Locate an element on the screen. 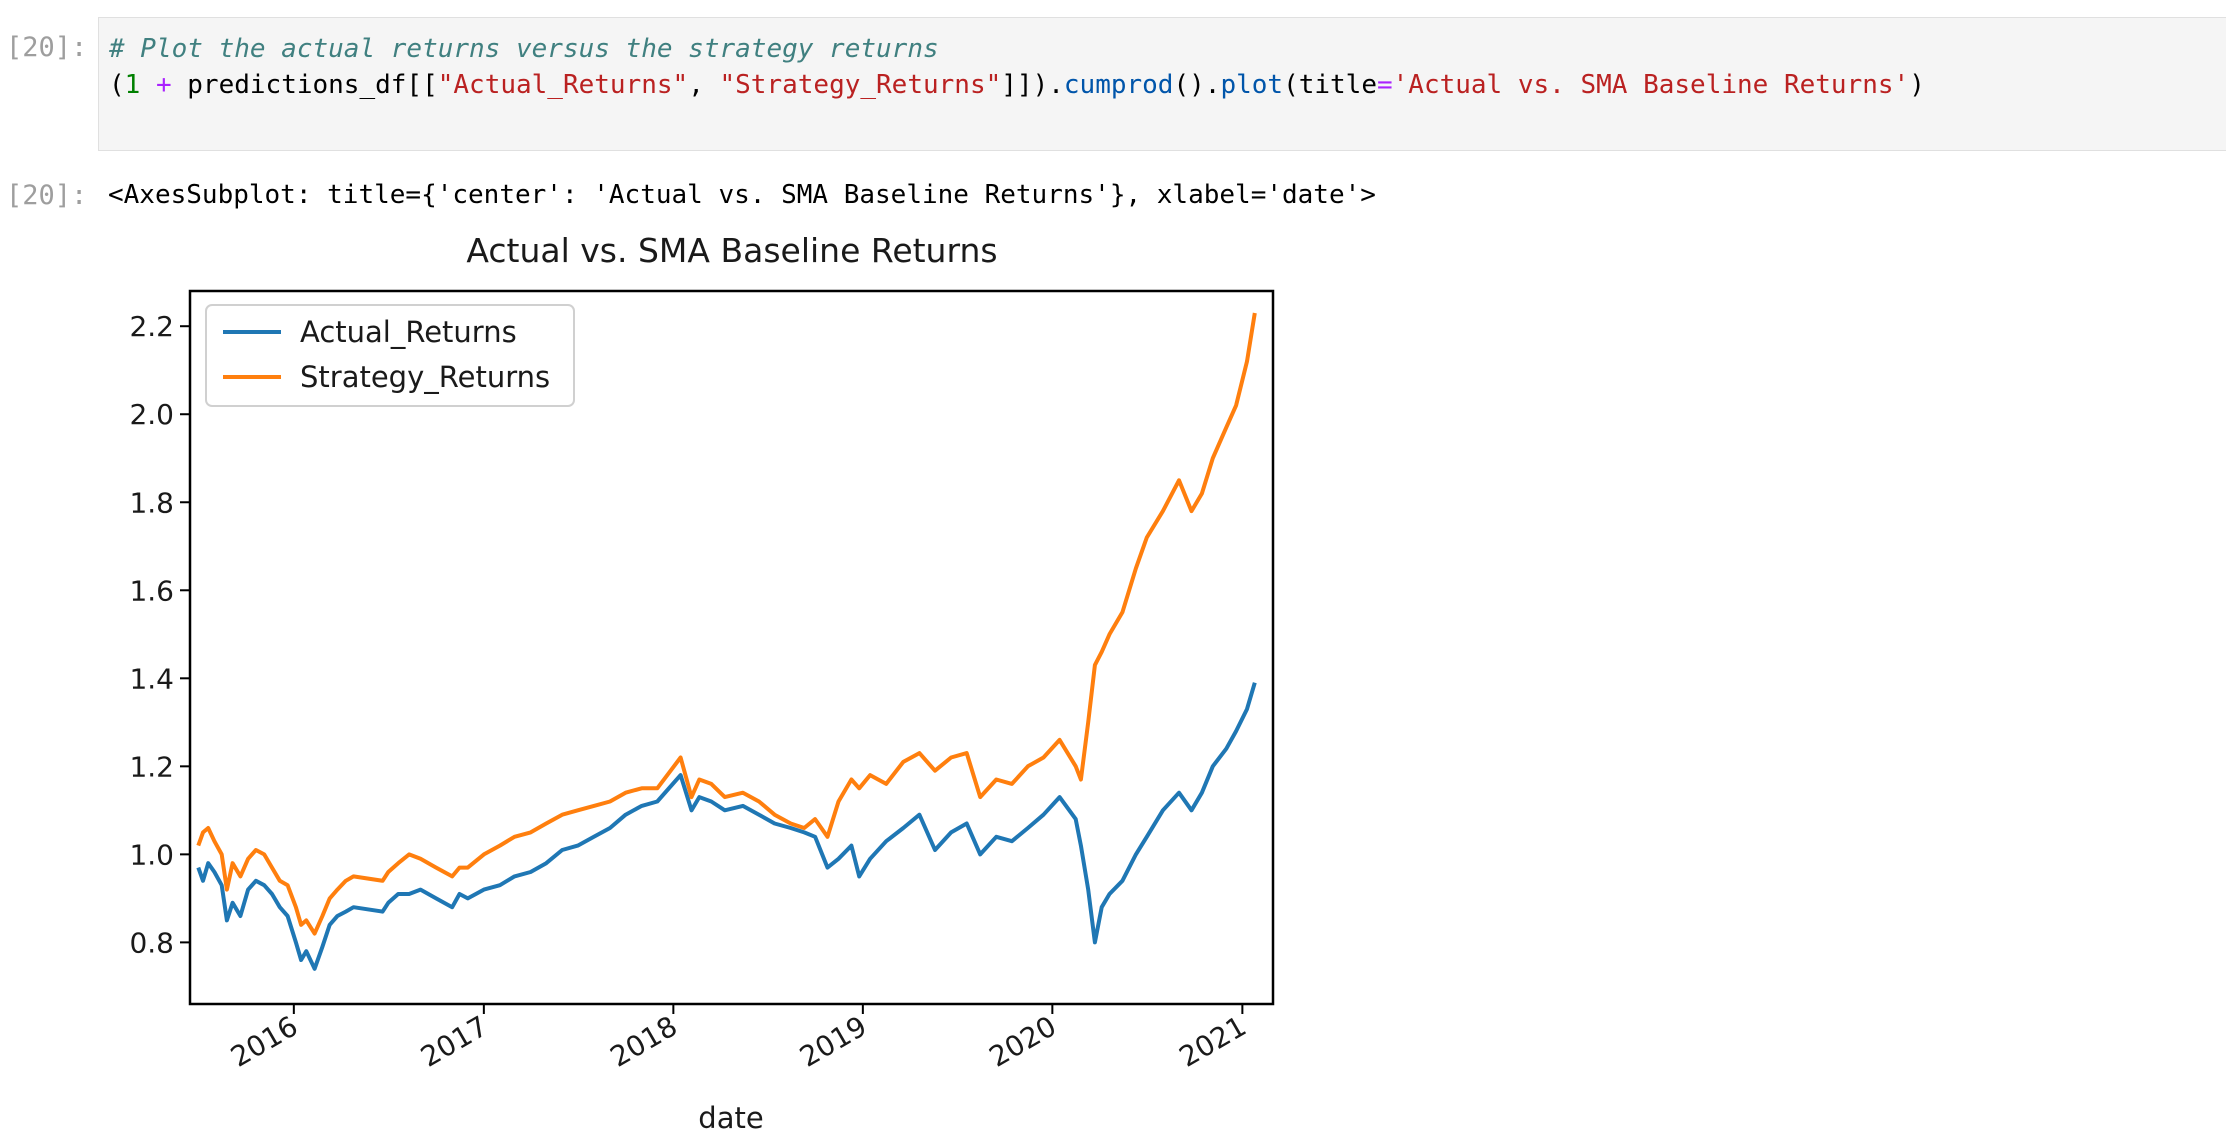  code-method: plot is located at coordinates (1252, 85).